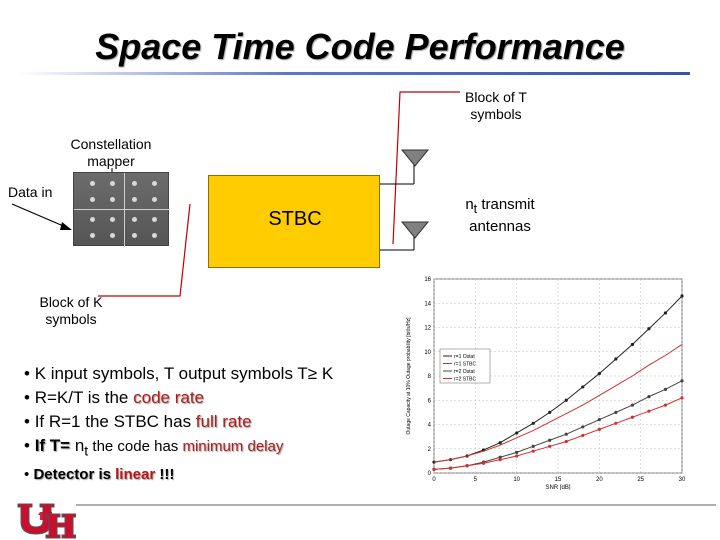  Describe the element at coordinates (52, 445) in the screenshot. I see `bullet-4-bold: If T=` at that location.